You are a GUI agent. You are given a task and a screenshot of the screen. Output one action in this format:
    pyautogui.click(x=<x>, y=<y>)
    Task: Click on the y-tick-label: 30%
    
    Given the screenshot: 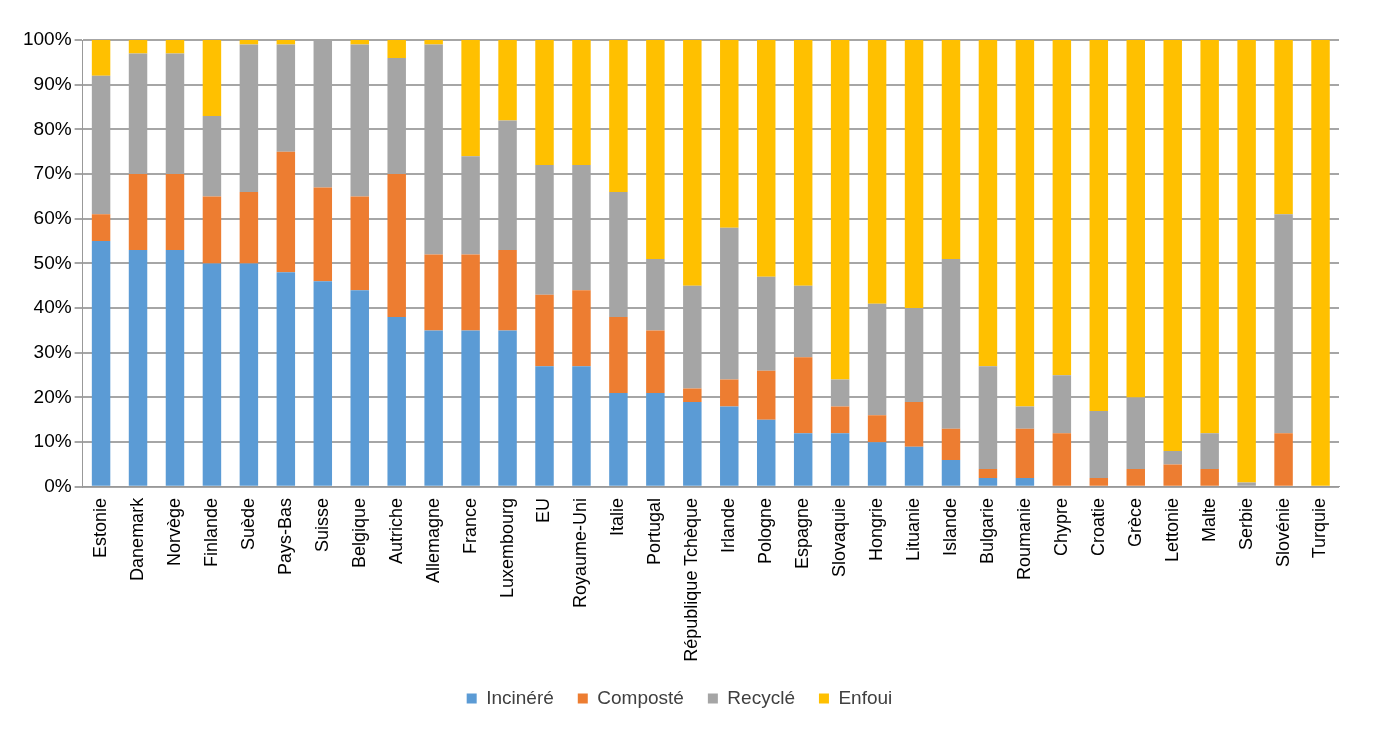 What is the action you would take?
    pyautogui.click(x=52, y=352)
    